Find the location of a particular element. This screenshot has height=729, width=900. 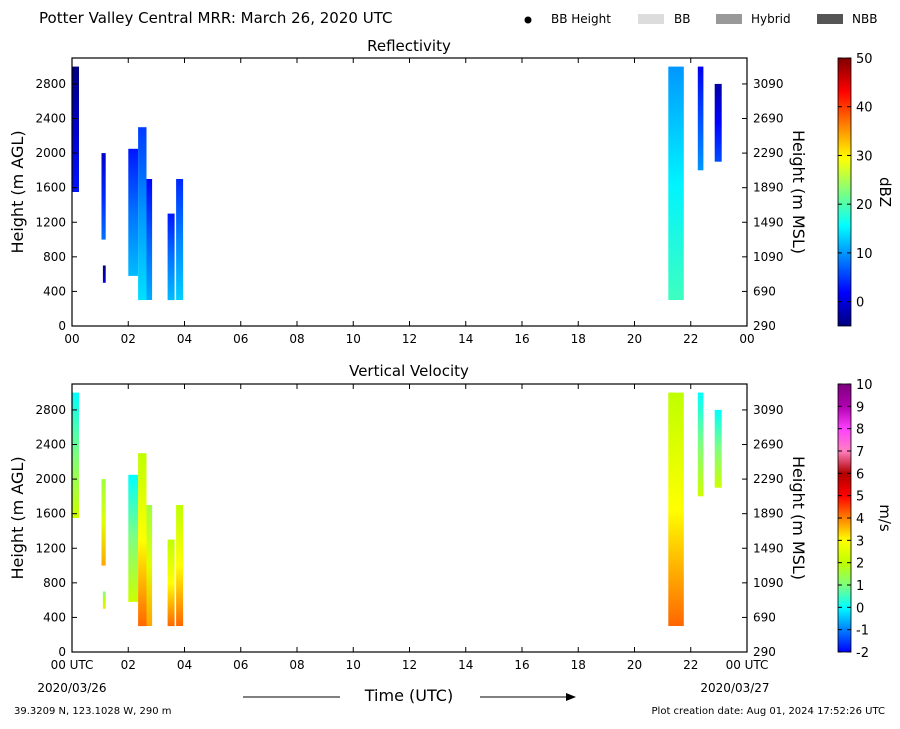

reflectivity-x-tick-label: 18 is located at coordinates (578, 339).